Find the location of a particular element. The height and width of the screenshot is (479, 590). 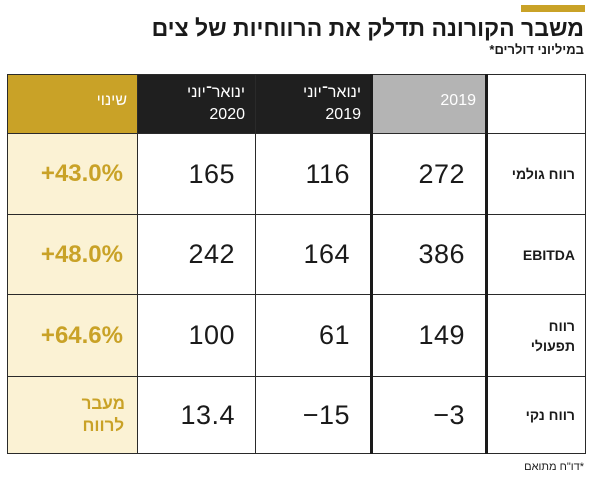

cell-value: 386 is located at coordinates (441, 254).